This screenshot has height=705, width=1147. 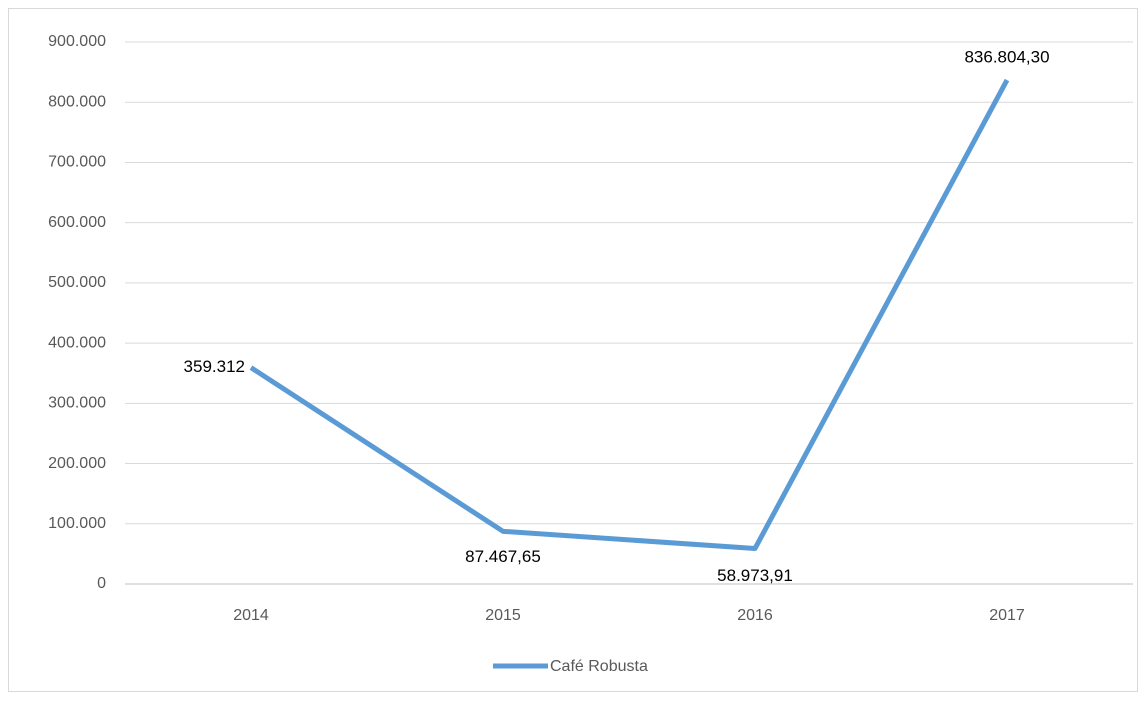 What do you see at coordinates (77, 162) in the screenshot?
I see `y-tick-label: 700.000` at bounding box center [77, 162].